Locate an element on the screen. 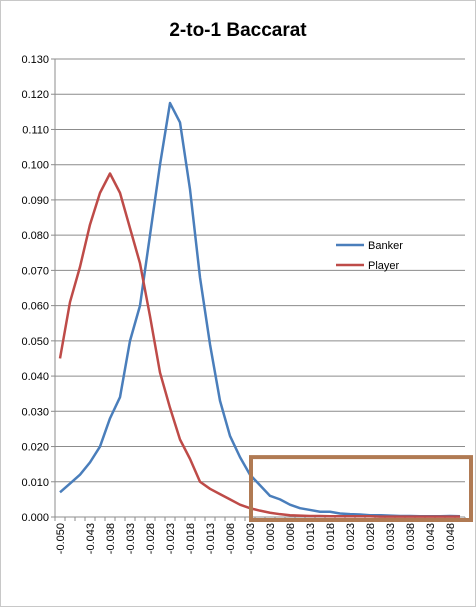  x-tick-label: -0.013 is located at coordinates (211, 538).